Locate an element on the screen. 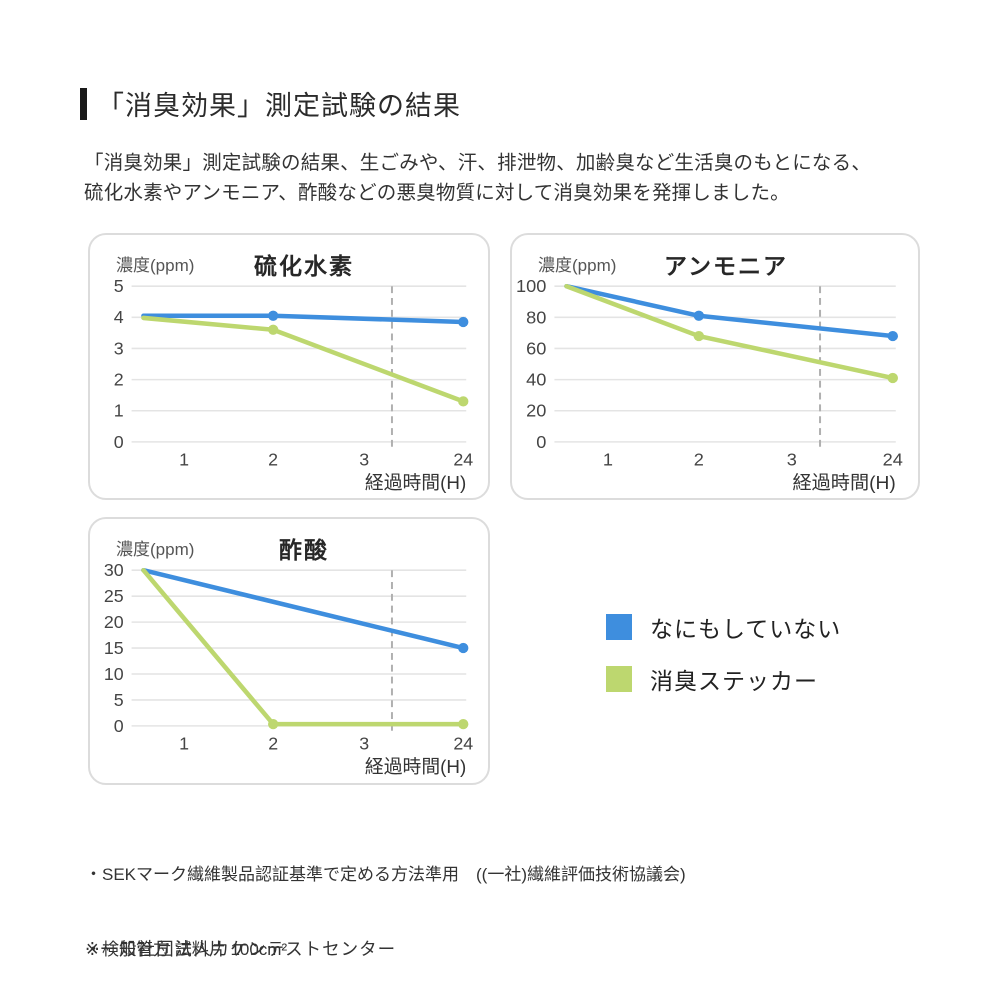 The height and width of the screenshot is (1000, 1000). page-header: 「消臭効果」測定試験の結果 is located at coordinates (270, 103).